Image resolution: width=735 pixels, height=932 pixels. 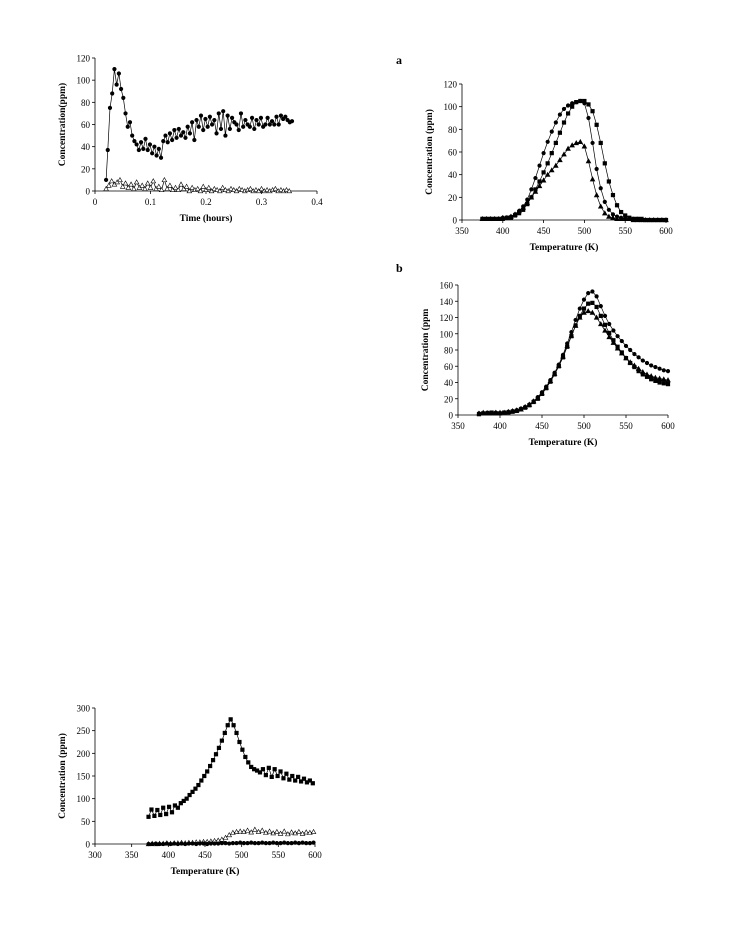 I want to click on x-tick-label: 0.1, so click(x=150, y=202).